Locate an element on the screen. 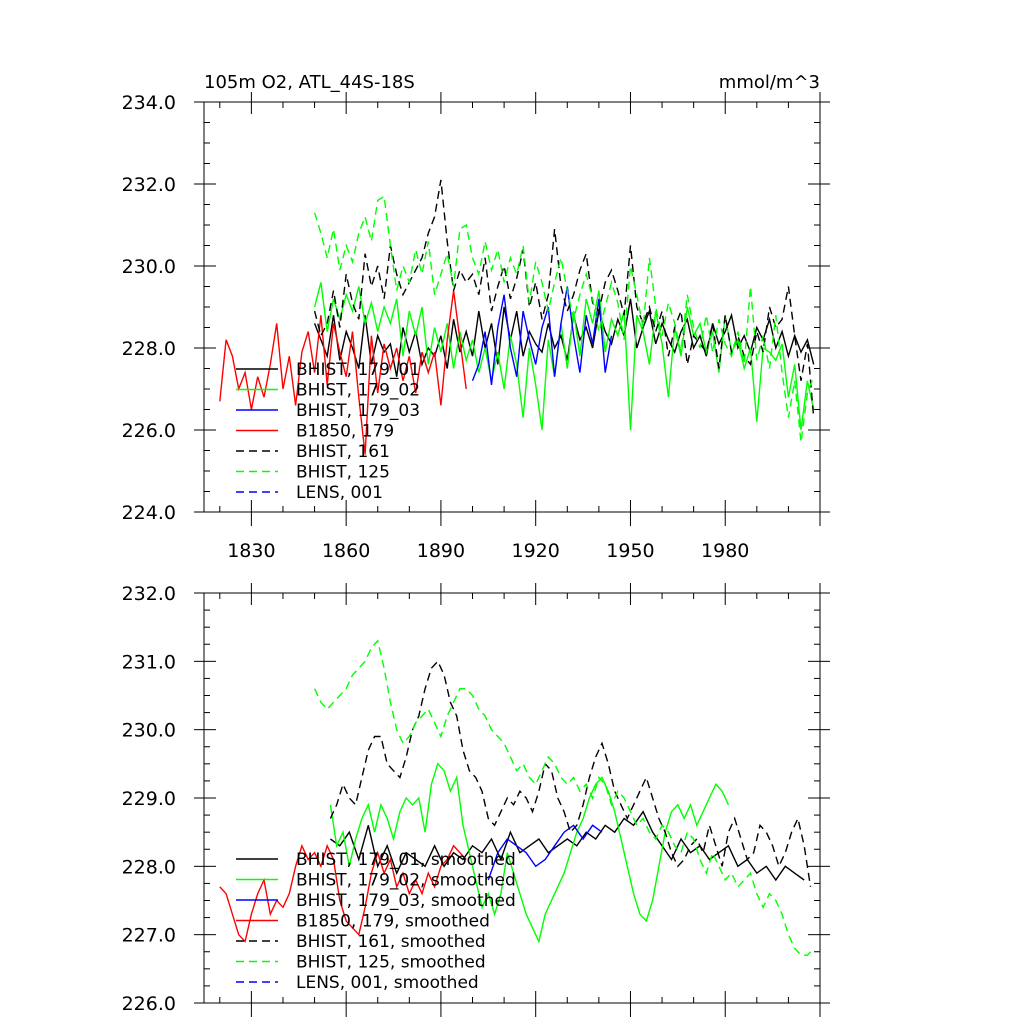  x-tick-label: 1980 is located at coordinates (725, 551).